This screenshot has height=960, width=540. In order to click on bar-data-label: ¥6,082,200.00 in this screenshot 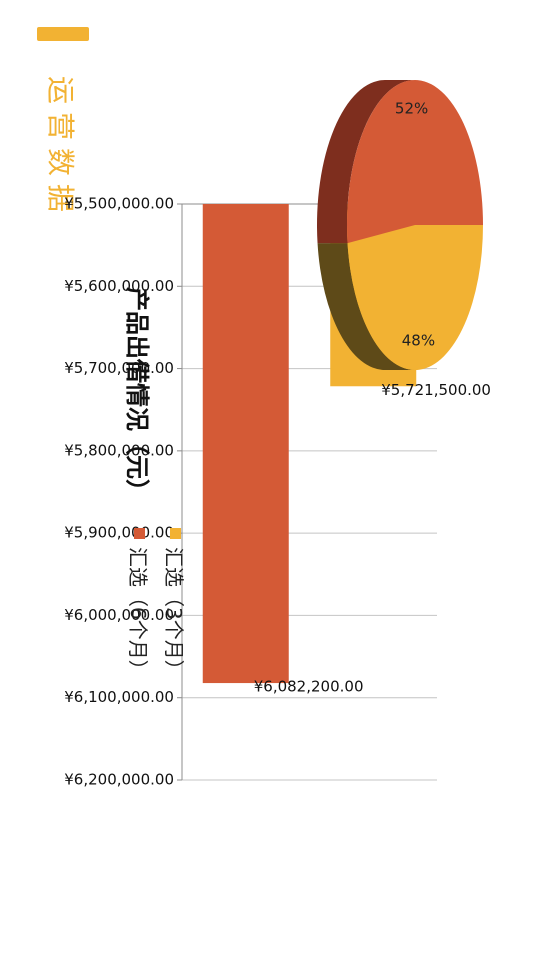, I will do `click(309, 687)`.